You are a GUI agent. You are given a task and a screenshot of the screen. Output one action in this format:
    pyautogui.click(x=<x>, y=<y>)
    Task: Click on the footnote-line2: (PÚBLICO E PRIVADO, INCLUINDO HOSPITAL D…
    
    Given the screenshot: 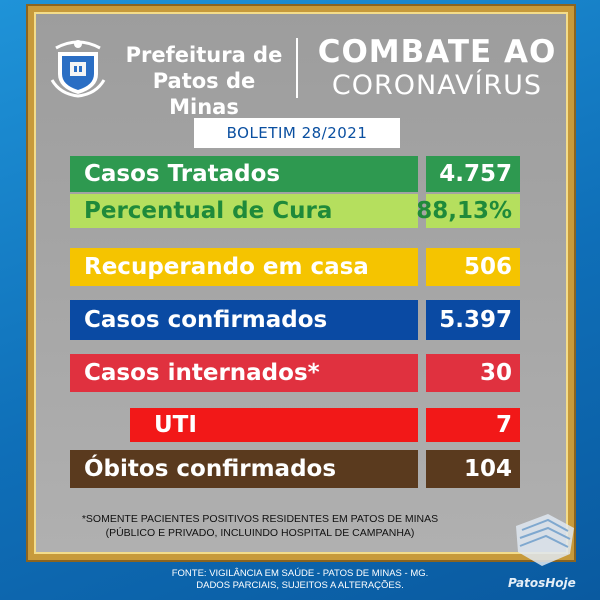 What is the action you would take?
    pyautogui.click(x=260, y=533)
    